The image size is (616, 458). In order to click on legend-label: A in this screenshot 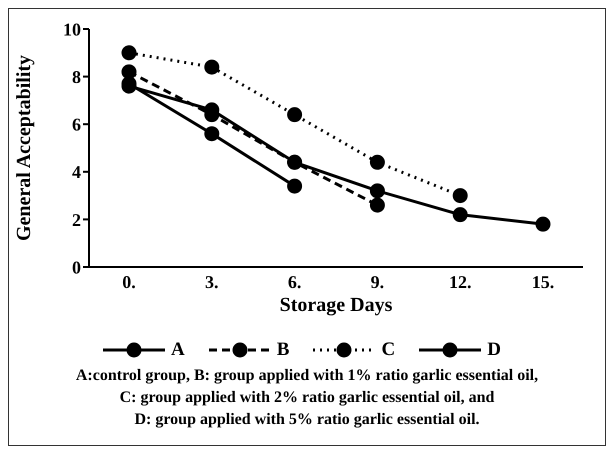, I will do `click(178, 350)`.